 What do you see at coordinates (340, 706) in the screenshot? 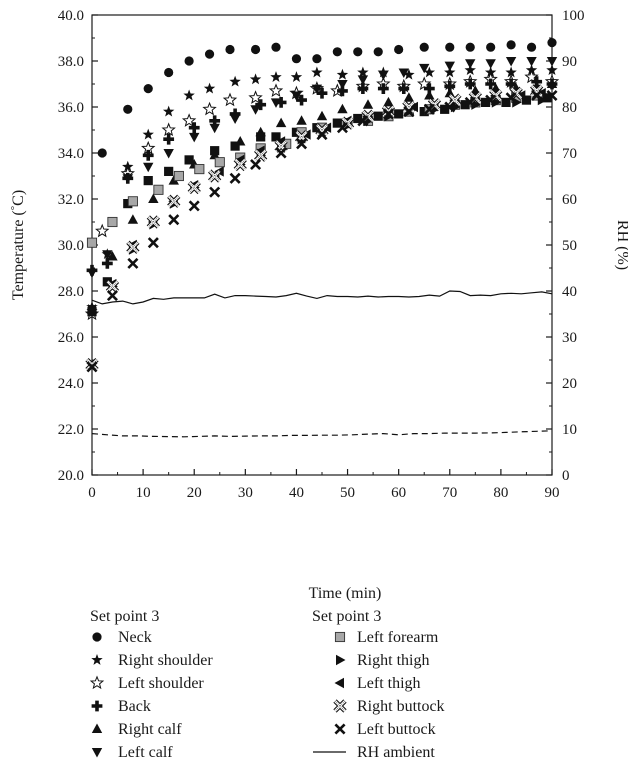
I see `legend-swatch-right-buttock` at bounding box center [340, 706].